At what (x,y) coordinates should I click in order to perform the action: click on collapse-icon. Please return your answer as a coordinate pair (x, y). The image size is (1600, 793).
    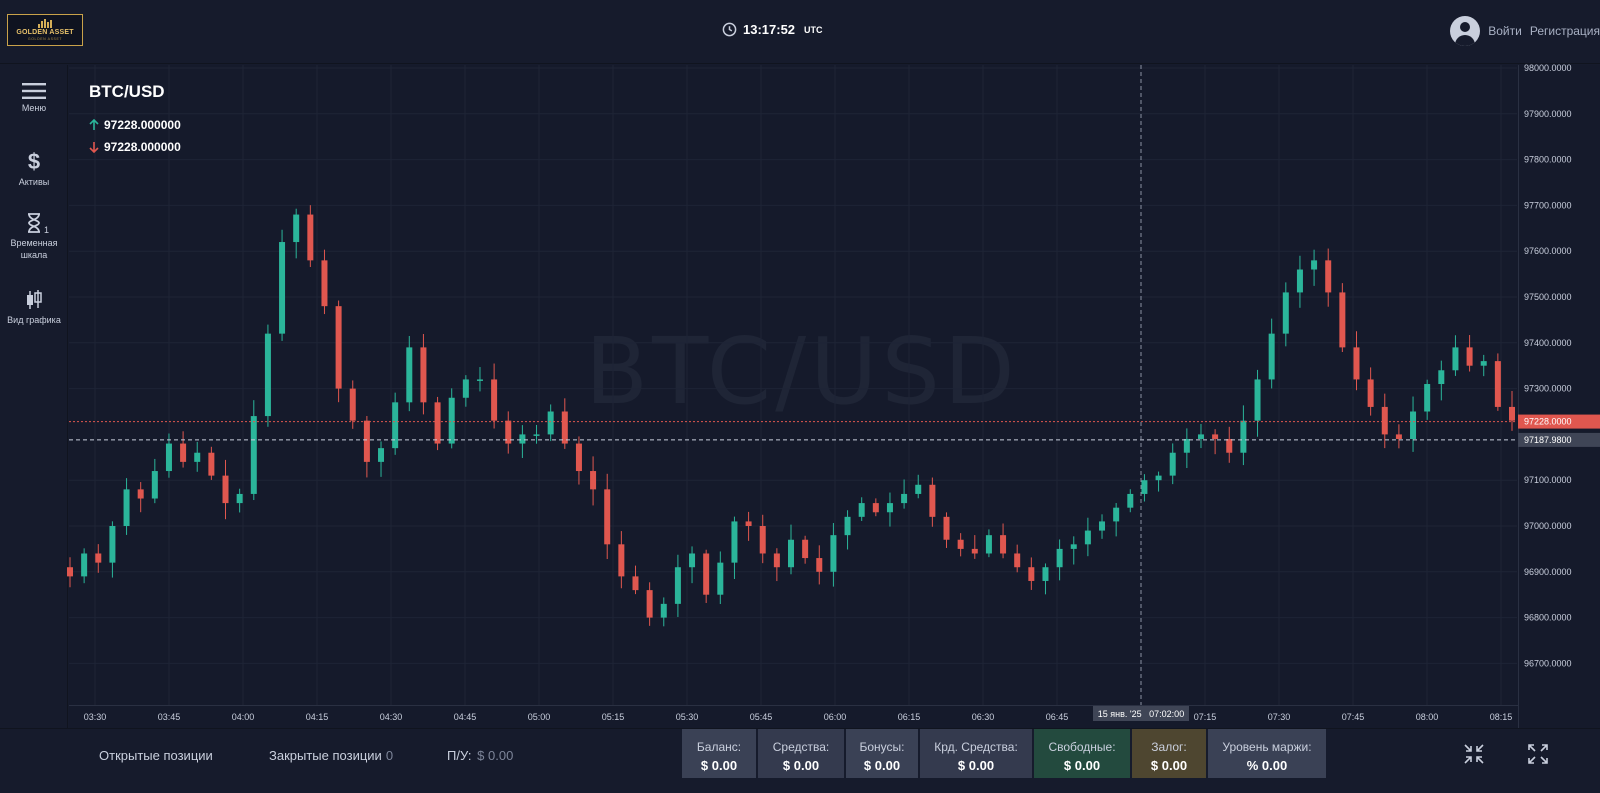
    Looking at the image, I should click on (1474, 754).